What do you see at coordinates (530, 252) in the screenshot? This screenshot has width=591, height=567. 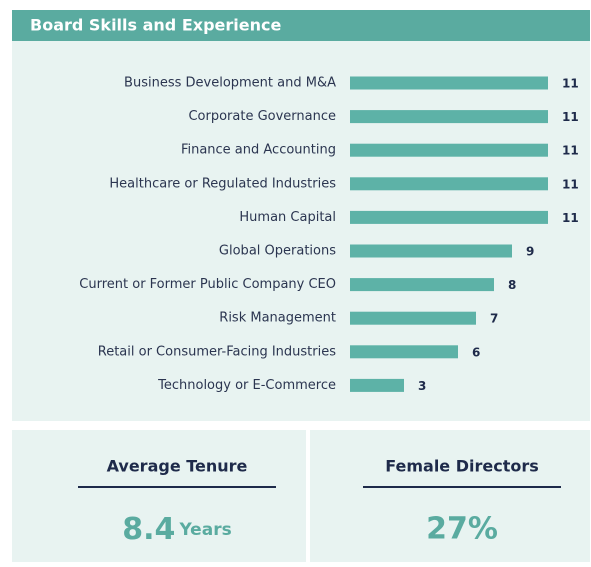 I see `value-label: 9` at bounding box center [530, 252].